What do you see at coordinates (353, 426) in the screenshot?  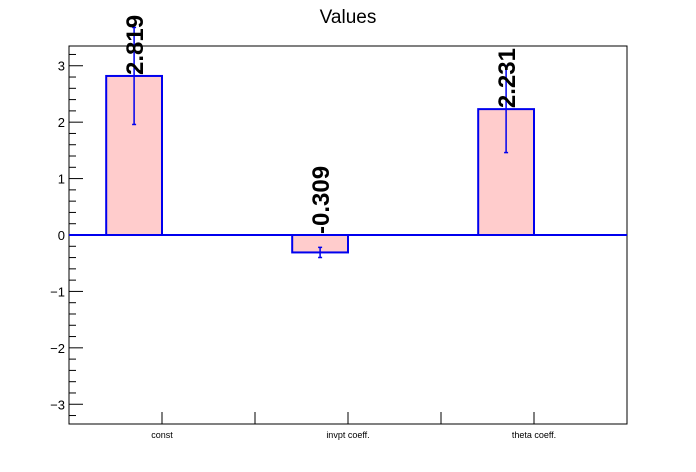 I see `x-axis: const invpt coeff. theta coeff.` at bounding box center [353, 426].